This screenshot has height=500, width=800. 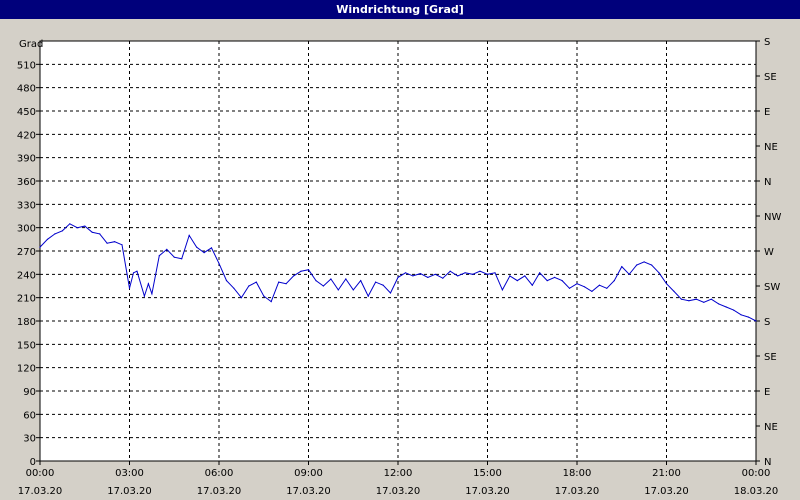 What do you see at coordinates (26, 369) in the screenshot?
I see `y-tick-label: 120` at bounding box center [26, 369].